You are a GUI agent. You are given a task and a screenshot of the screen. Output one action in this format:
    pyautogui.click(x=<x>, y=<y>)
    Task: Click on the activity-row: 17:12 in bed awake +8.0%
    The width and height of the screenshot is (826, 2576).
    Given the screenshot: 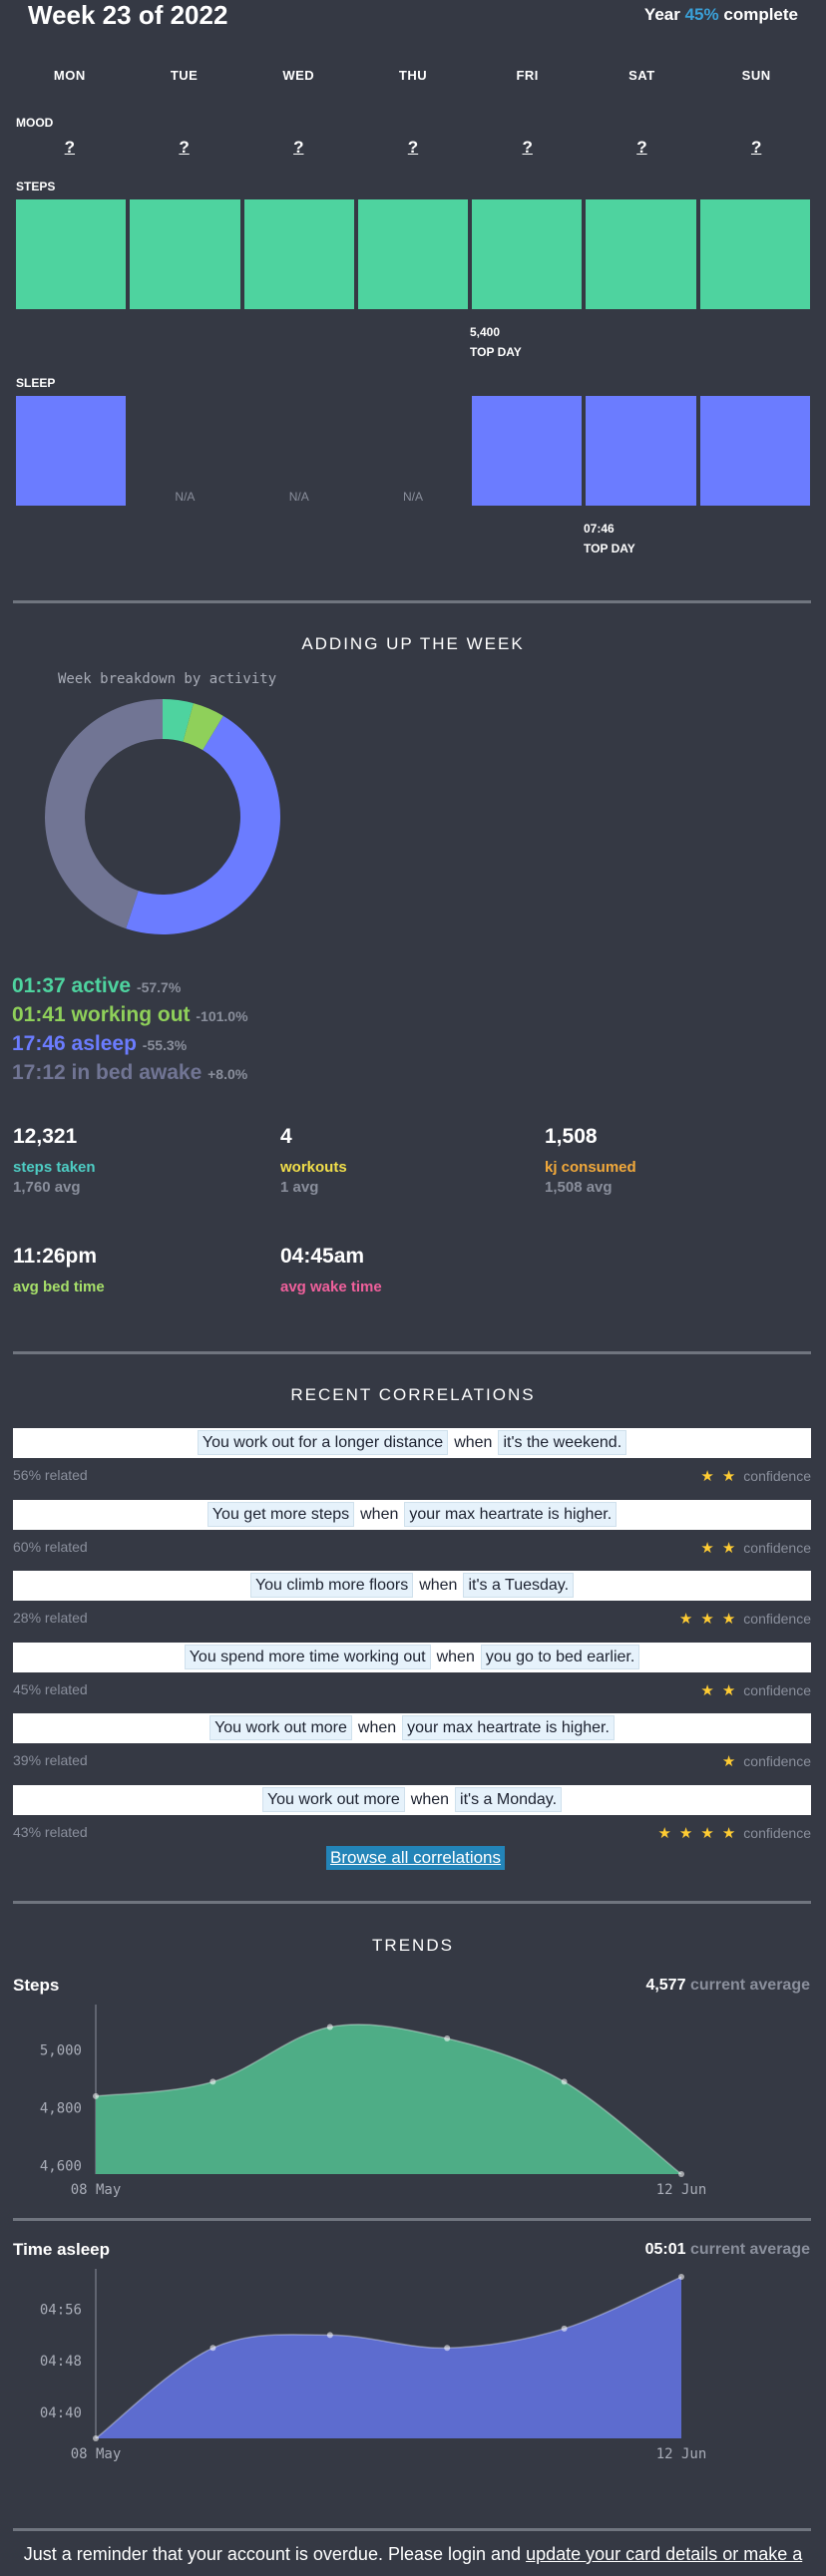 What is the action you would take?
    pyautogui.click(x=130, y=1073)
    